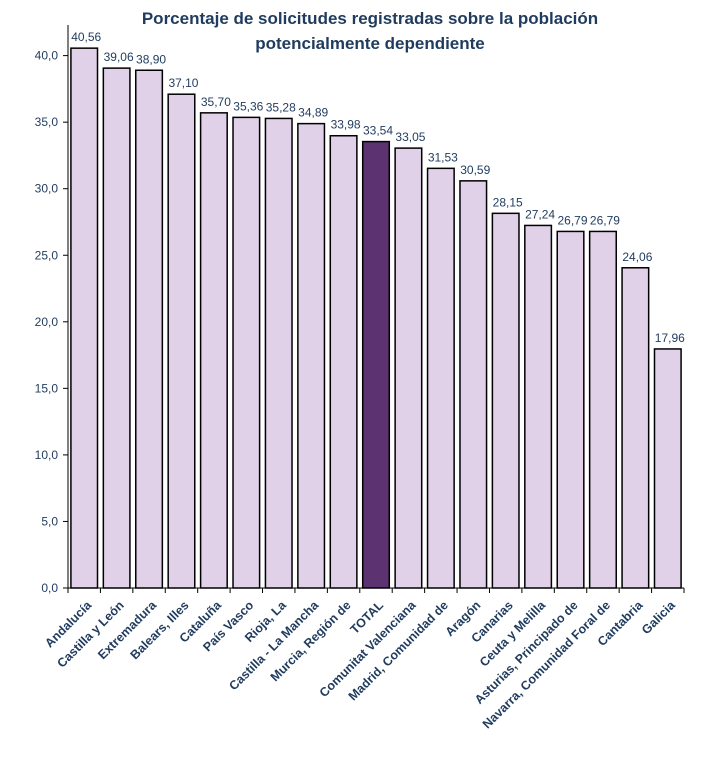  I want to click on bar-total, so click(376, 364).